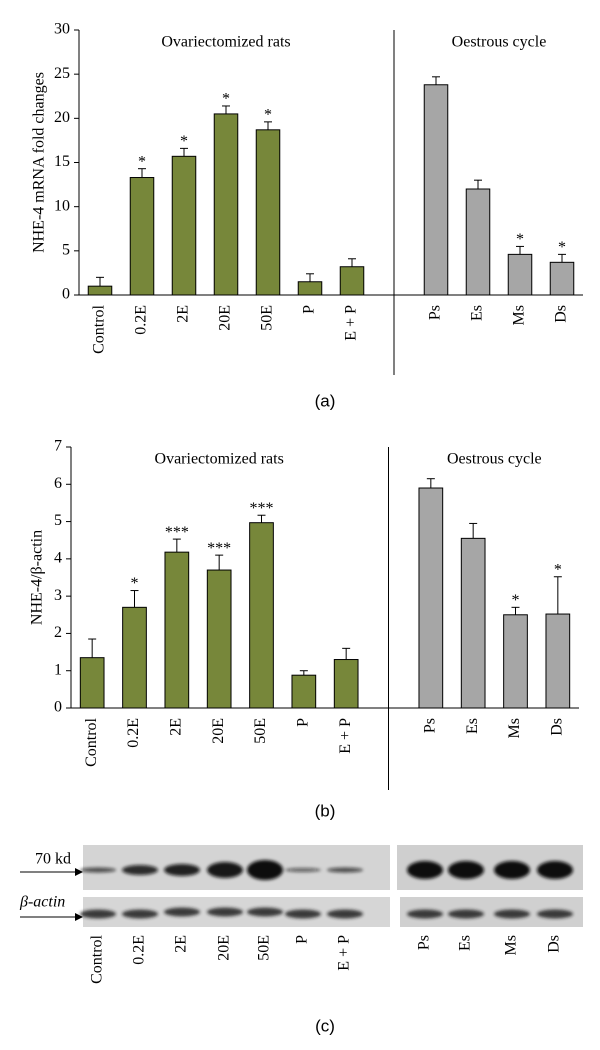  What do you see at coordinates (139, 950) in the screenshot?
I see `lane-label: 0.2E` at bounding box center [139, 950].